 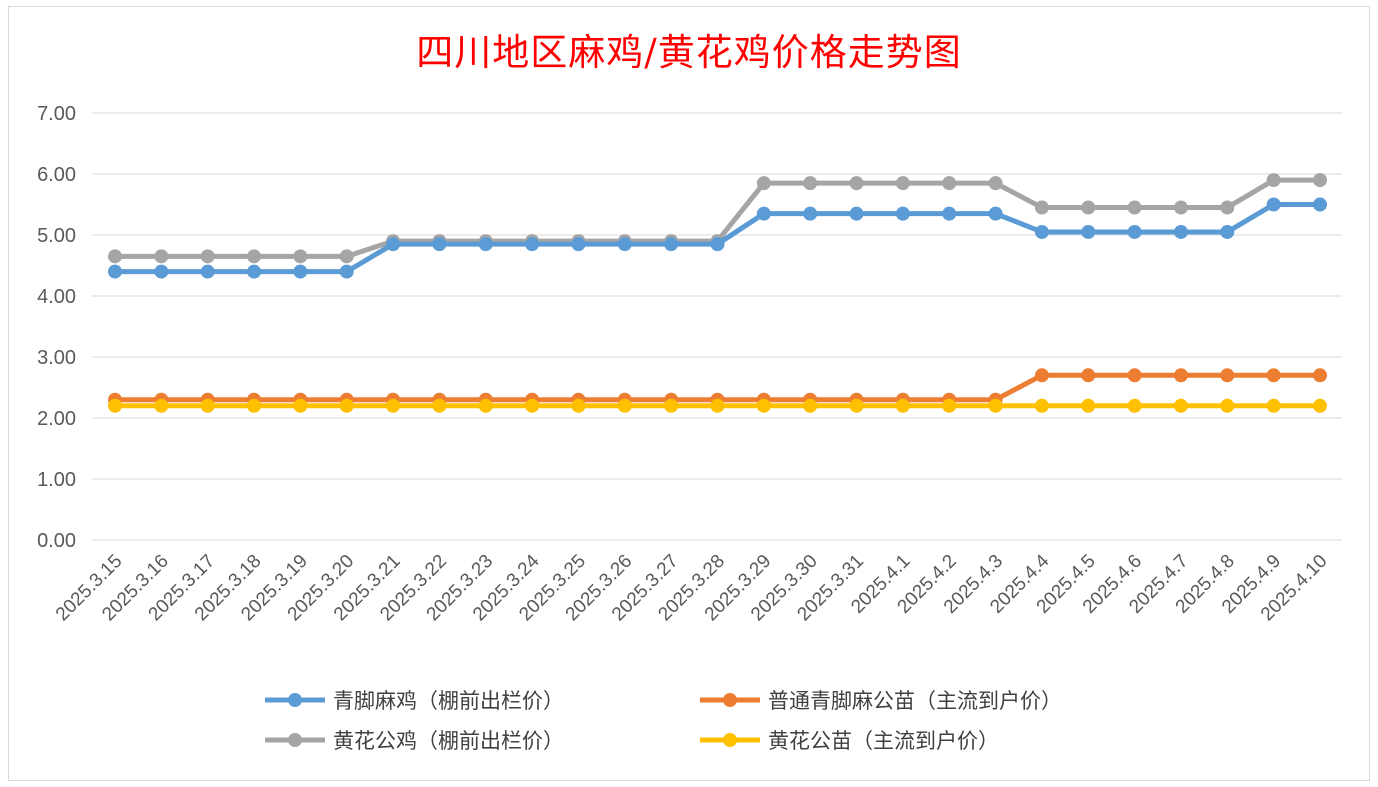 What do you see at coordinates (448, 701) in the screenshot?
I see `legend-label: 青脚麻鸡（棚前出栏价）` at bounding box center [448, 701].